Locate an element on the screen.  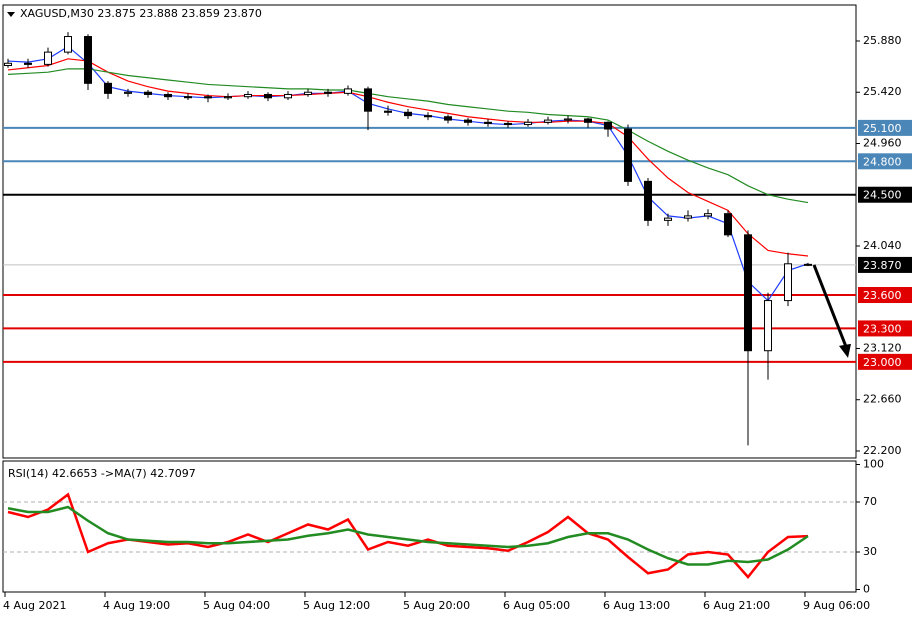
y-tick-label: 24.040 is located at coordinates (882, 245).